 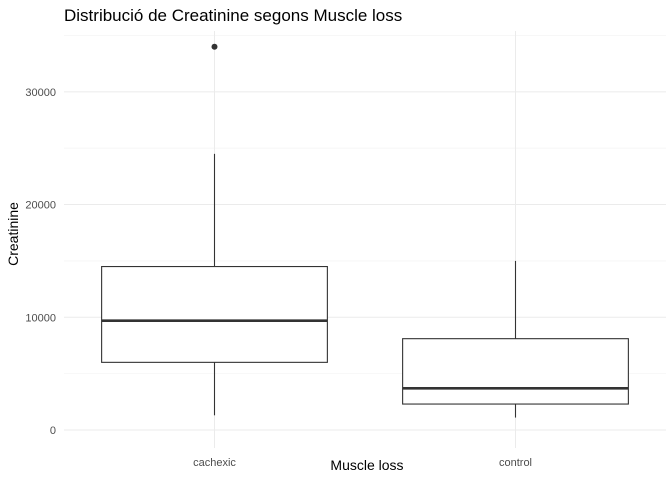 What do you see at coordinates (13, 234) in the screenshot?
I see `y-axis-title: Creatinine` at bounding box center [13, 234].